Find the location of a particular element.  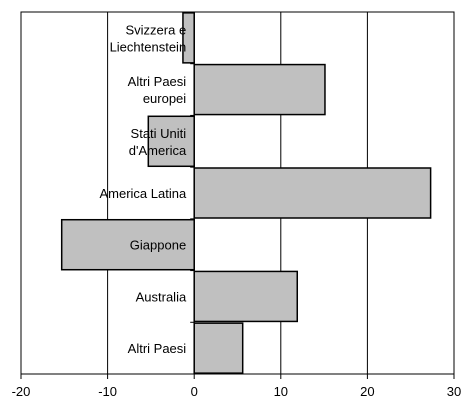

category-label: Altri Paesi is located at coordinates (157, 348).